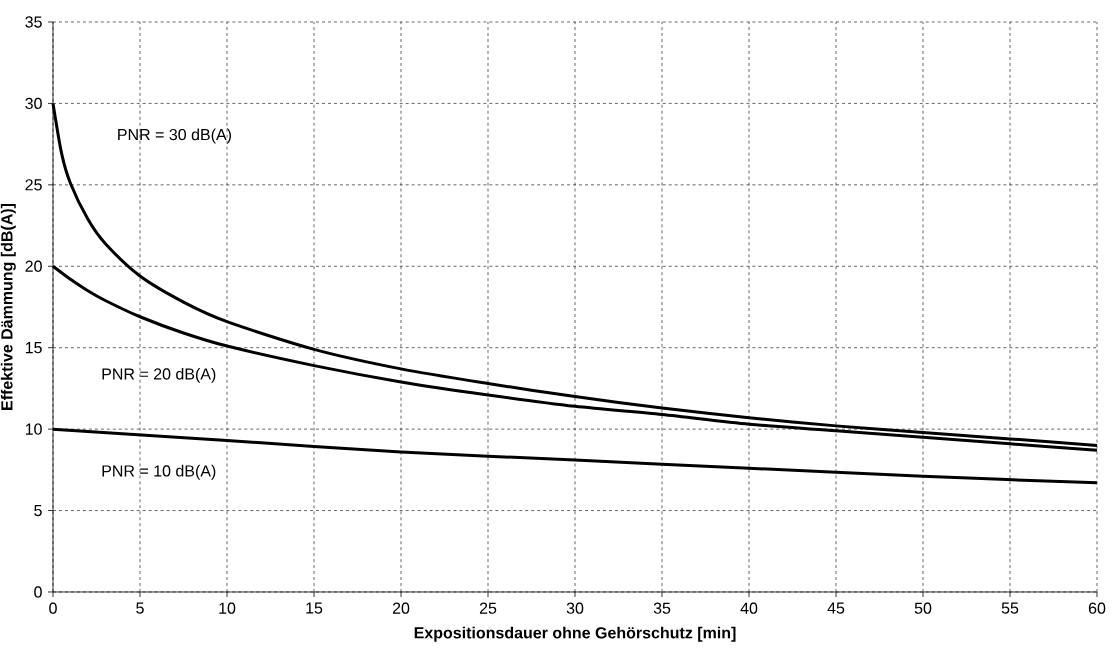 This screenshot has height=662, width=1112. What do you see at coordinates (159, 472) in the screenshot?
I see `annotation: PNR = 10 dB(A)` at bounding box center [159, 472].